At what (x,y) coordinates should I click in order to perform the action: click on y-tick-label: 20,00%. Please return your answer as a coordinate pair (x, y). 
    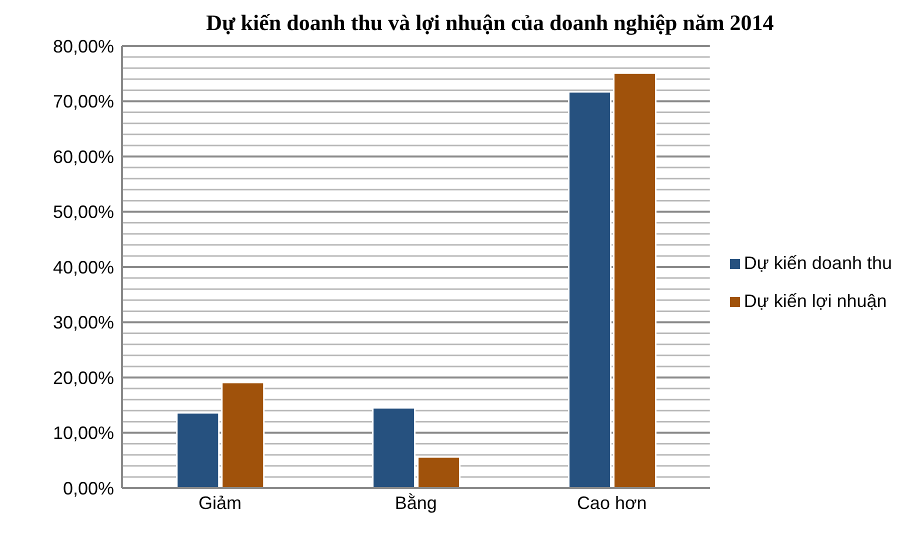
    Looking at the image, I should click on (83, 378).